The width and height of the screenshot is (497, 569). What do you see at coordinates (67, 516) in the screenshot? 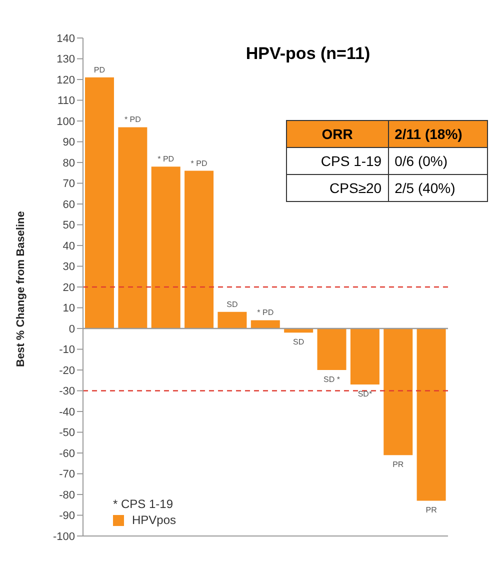
I see `y-tick-label: -90` at bounding box center [67, 516].